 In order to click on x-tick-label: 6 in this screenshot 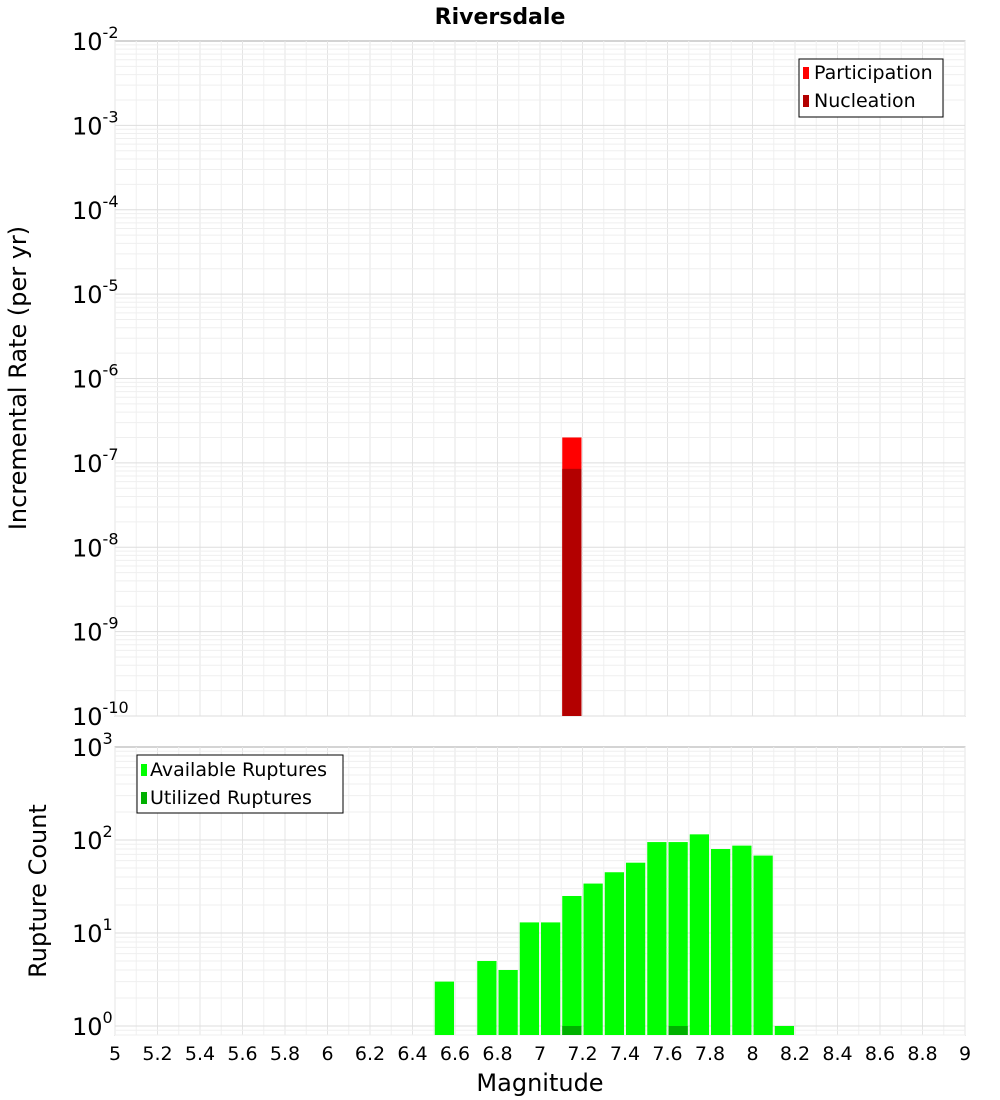, I will do `click(327, 1054)`.